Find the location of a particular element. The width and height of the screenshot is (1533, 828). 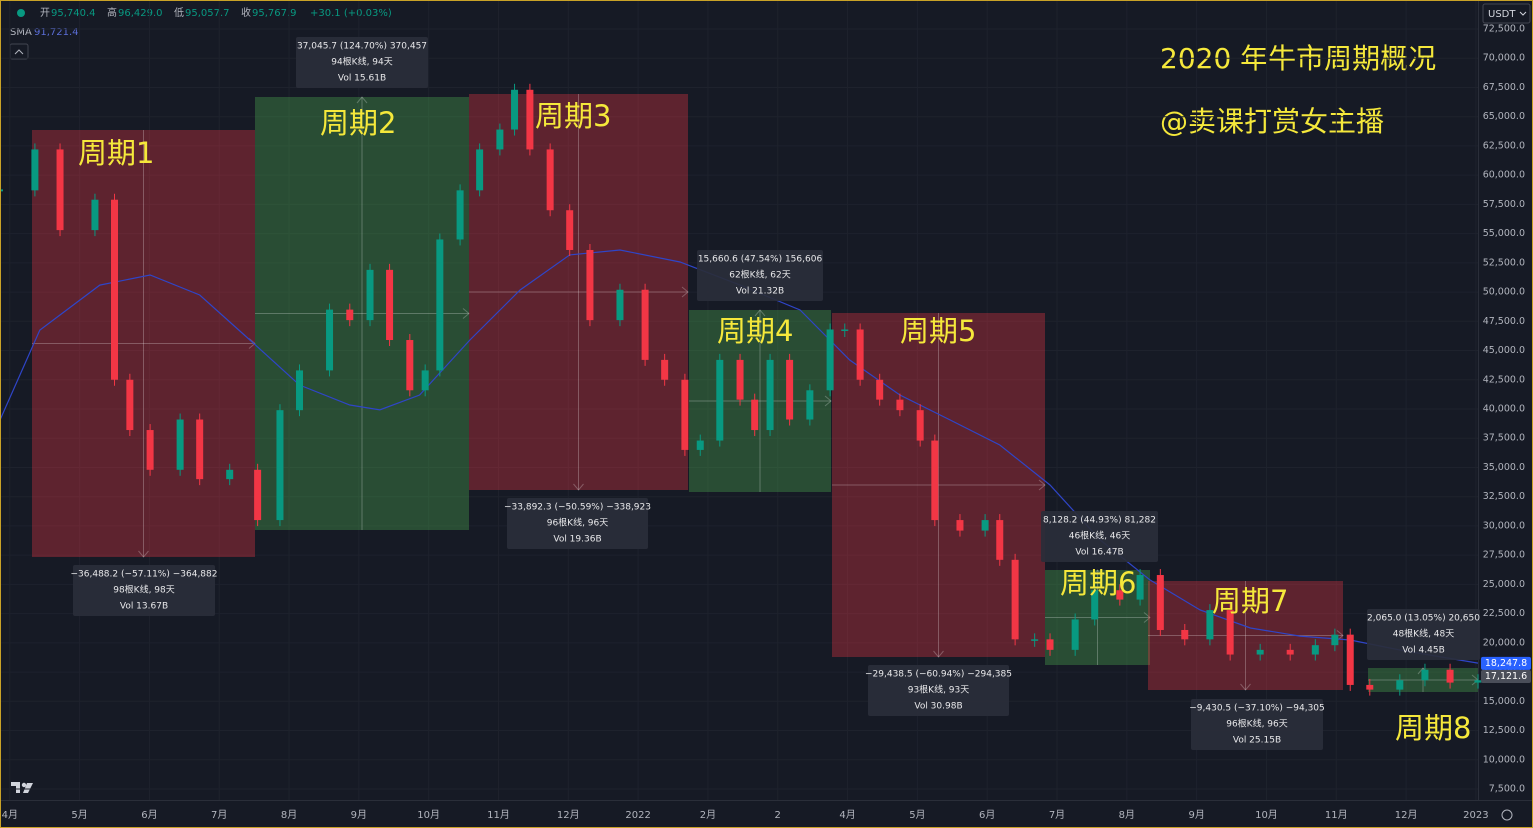

price-badge-label: 18,247.8 is located at coordinates (1506, 663).